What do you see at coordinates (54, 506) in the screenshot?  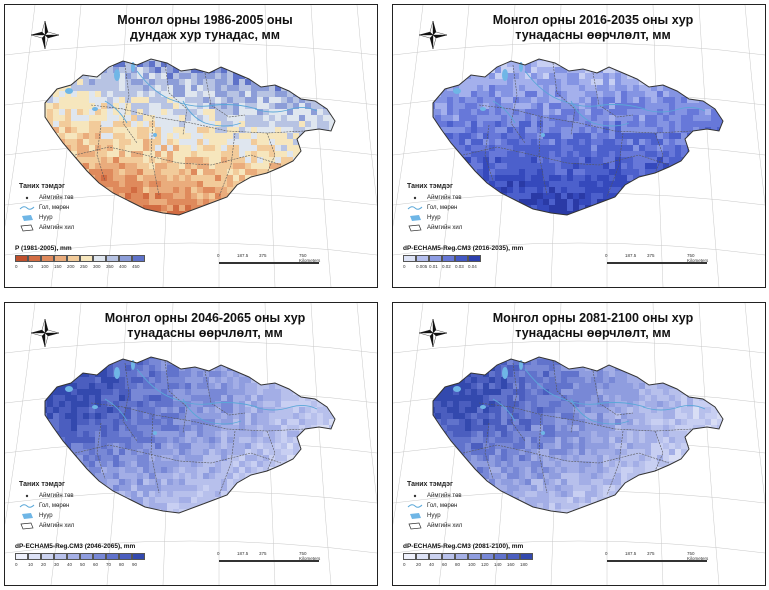 I see `legend-item-label: Гол, мөрөн` at bounding box center [54, 506].